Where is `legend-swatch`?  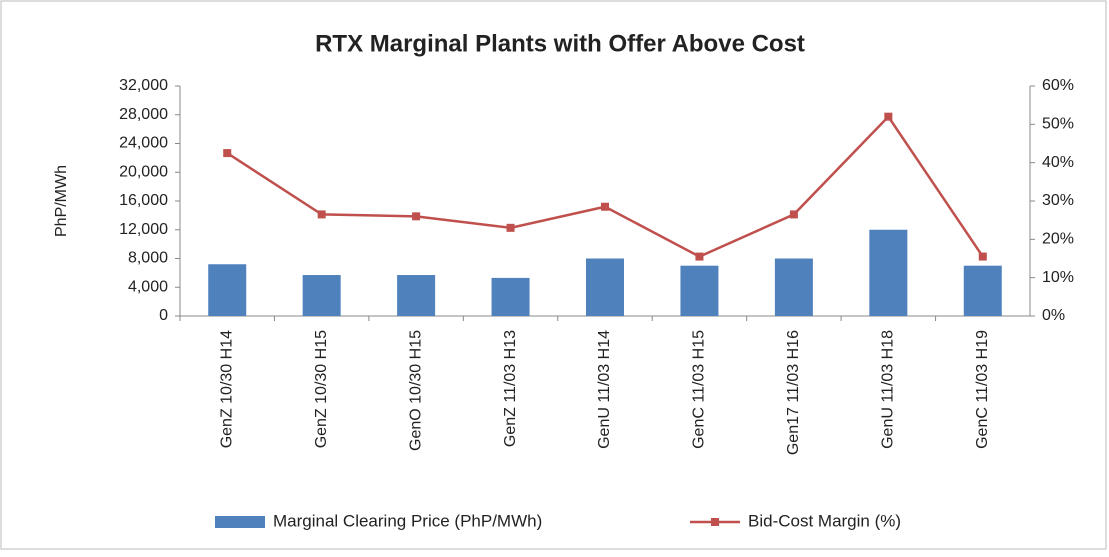
legend-swatch is located at coordinates (240, 522).